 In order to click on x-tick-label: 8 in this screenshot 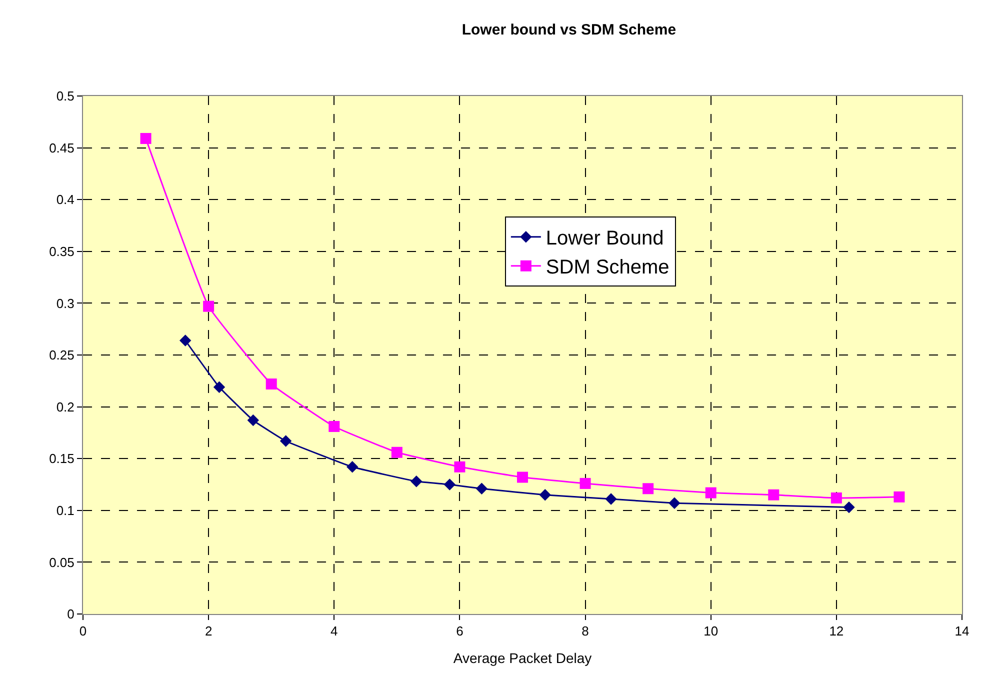, I will do `click(585, 631)`.